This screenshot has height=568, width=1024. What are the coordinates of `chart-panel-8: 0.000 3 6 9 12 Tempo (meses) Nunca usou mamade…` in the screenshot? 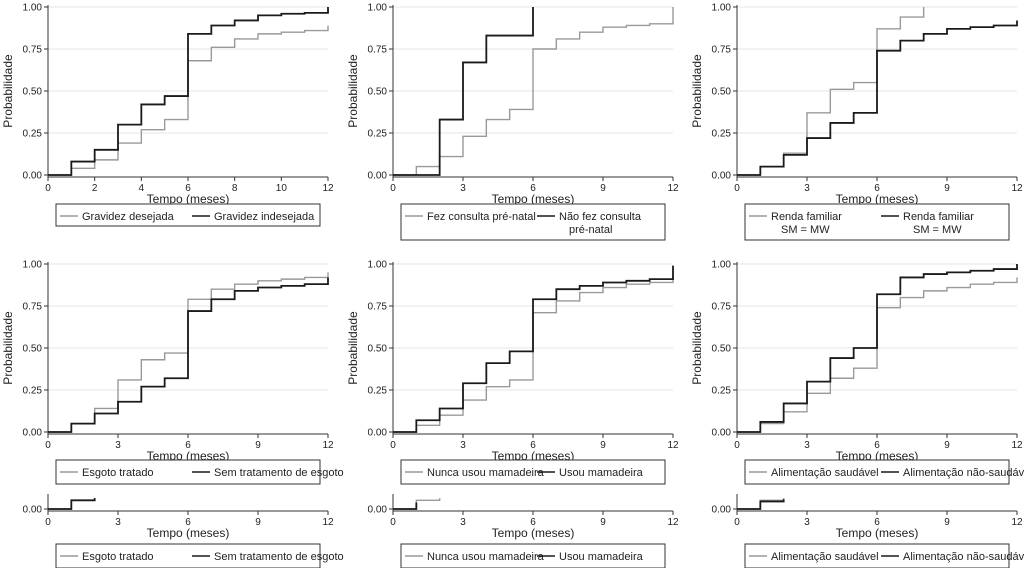 It's located at (523, 531).